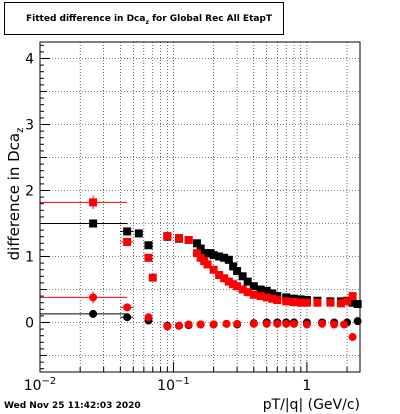 This screenshot has height=414, width=400. What do you see at coordinates (72, 406) in the screenshot?
I see `timestamp-label: Wed Nov 25 11:42:03 2020` at bounding box center [72, 406].